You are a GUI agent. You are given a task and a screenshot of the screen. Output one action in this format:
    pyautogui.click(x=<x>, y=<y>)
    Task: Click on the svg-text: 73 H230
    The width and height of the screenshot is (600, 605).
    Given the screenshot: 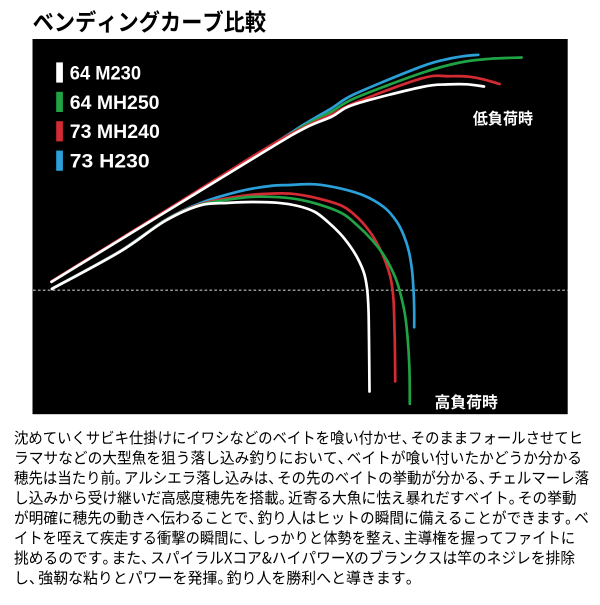 What is the action you would take?
    pyautogui.click(x=110, y=162)
    